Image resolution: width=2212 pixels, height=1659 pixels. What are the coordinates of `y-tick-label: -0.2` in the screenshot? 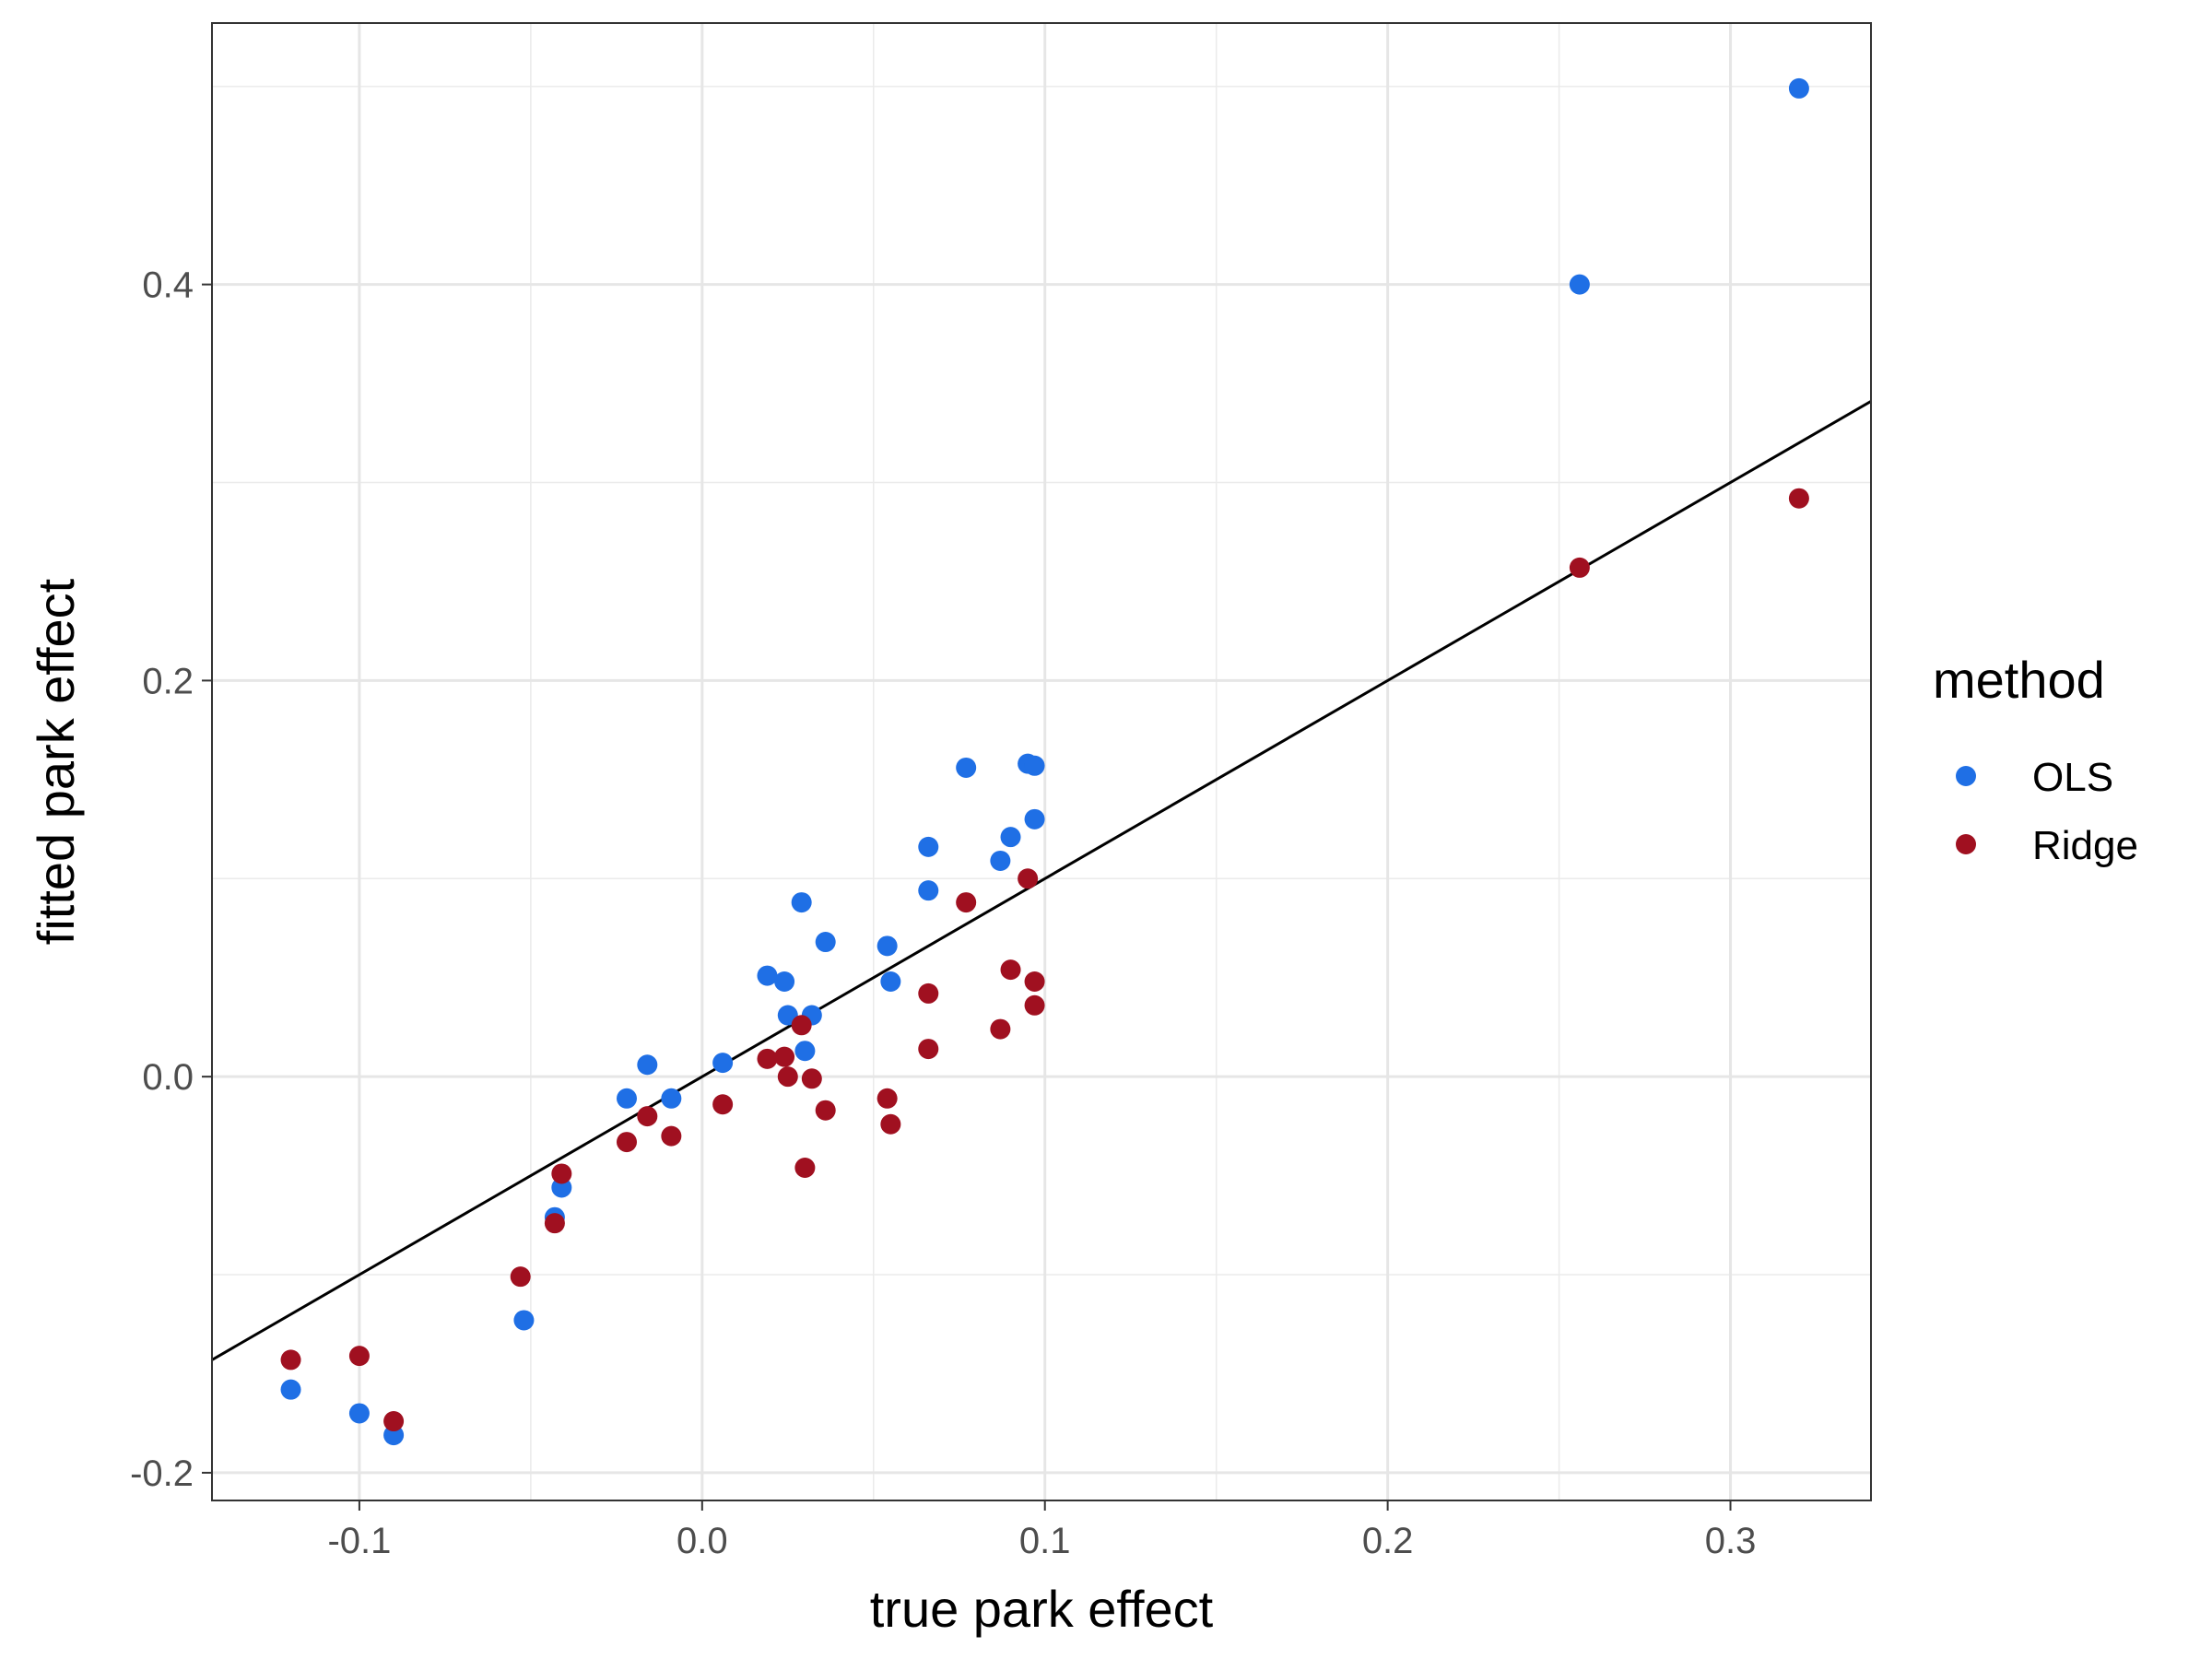 It's located at (162, 1473).